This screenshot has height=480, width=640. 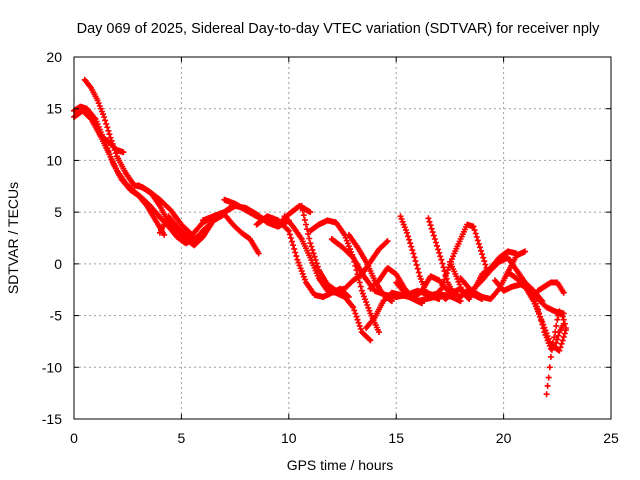 What do you see at coordinates (52, 367) in the screenshot?
I see `y-tick-label: -10` at bounding box center [52, 367].